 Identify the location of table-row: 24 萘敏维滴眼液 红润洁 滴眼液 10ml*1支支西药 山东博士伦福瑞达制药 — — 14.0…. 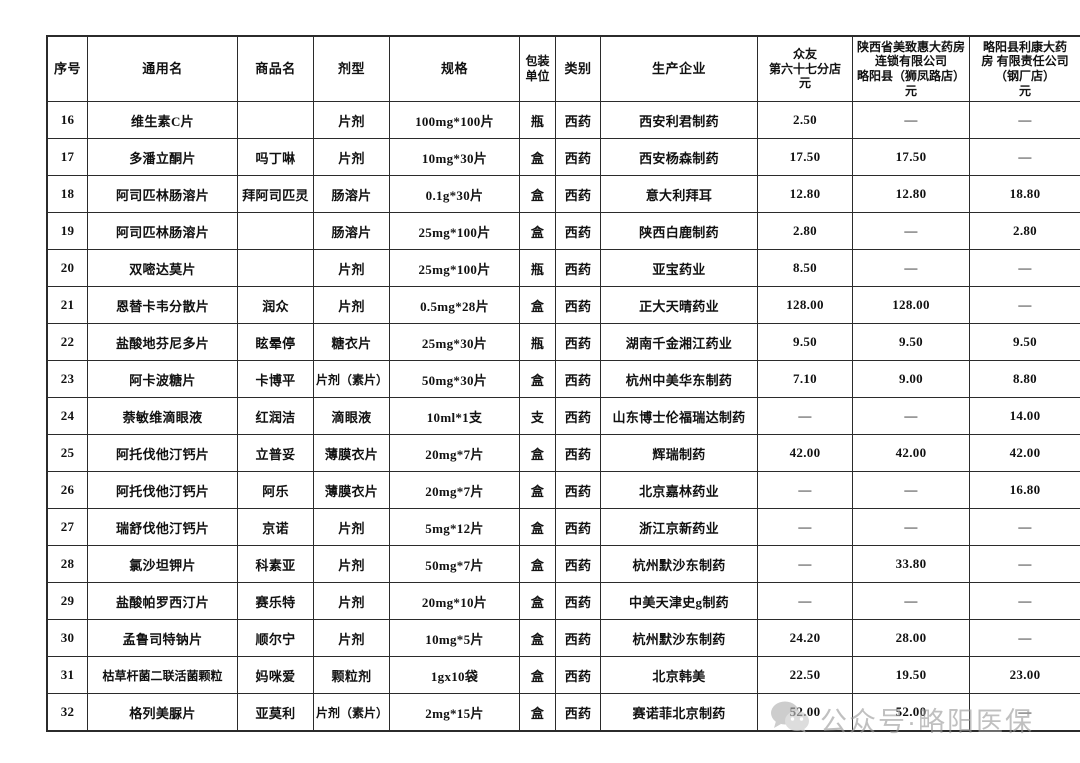
(563, 416).